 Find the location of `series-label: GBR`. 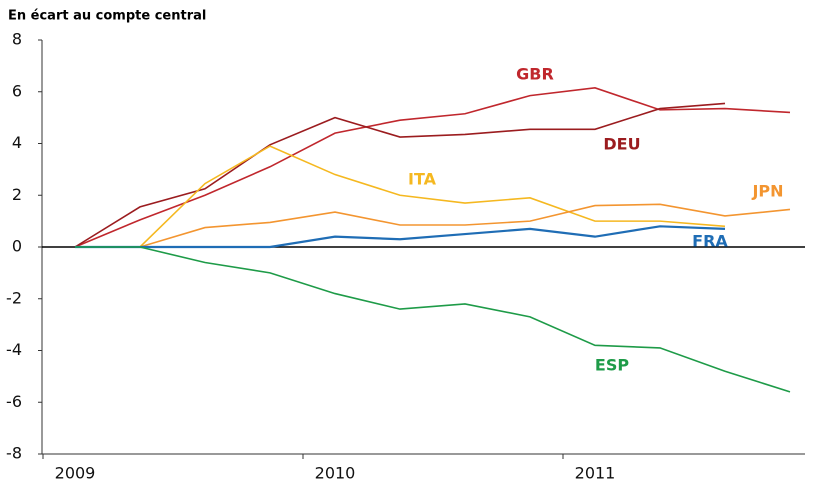

series-label: GBR is located at coordinates (535, 74).